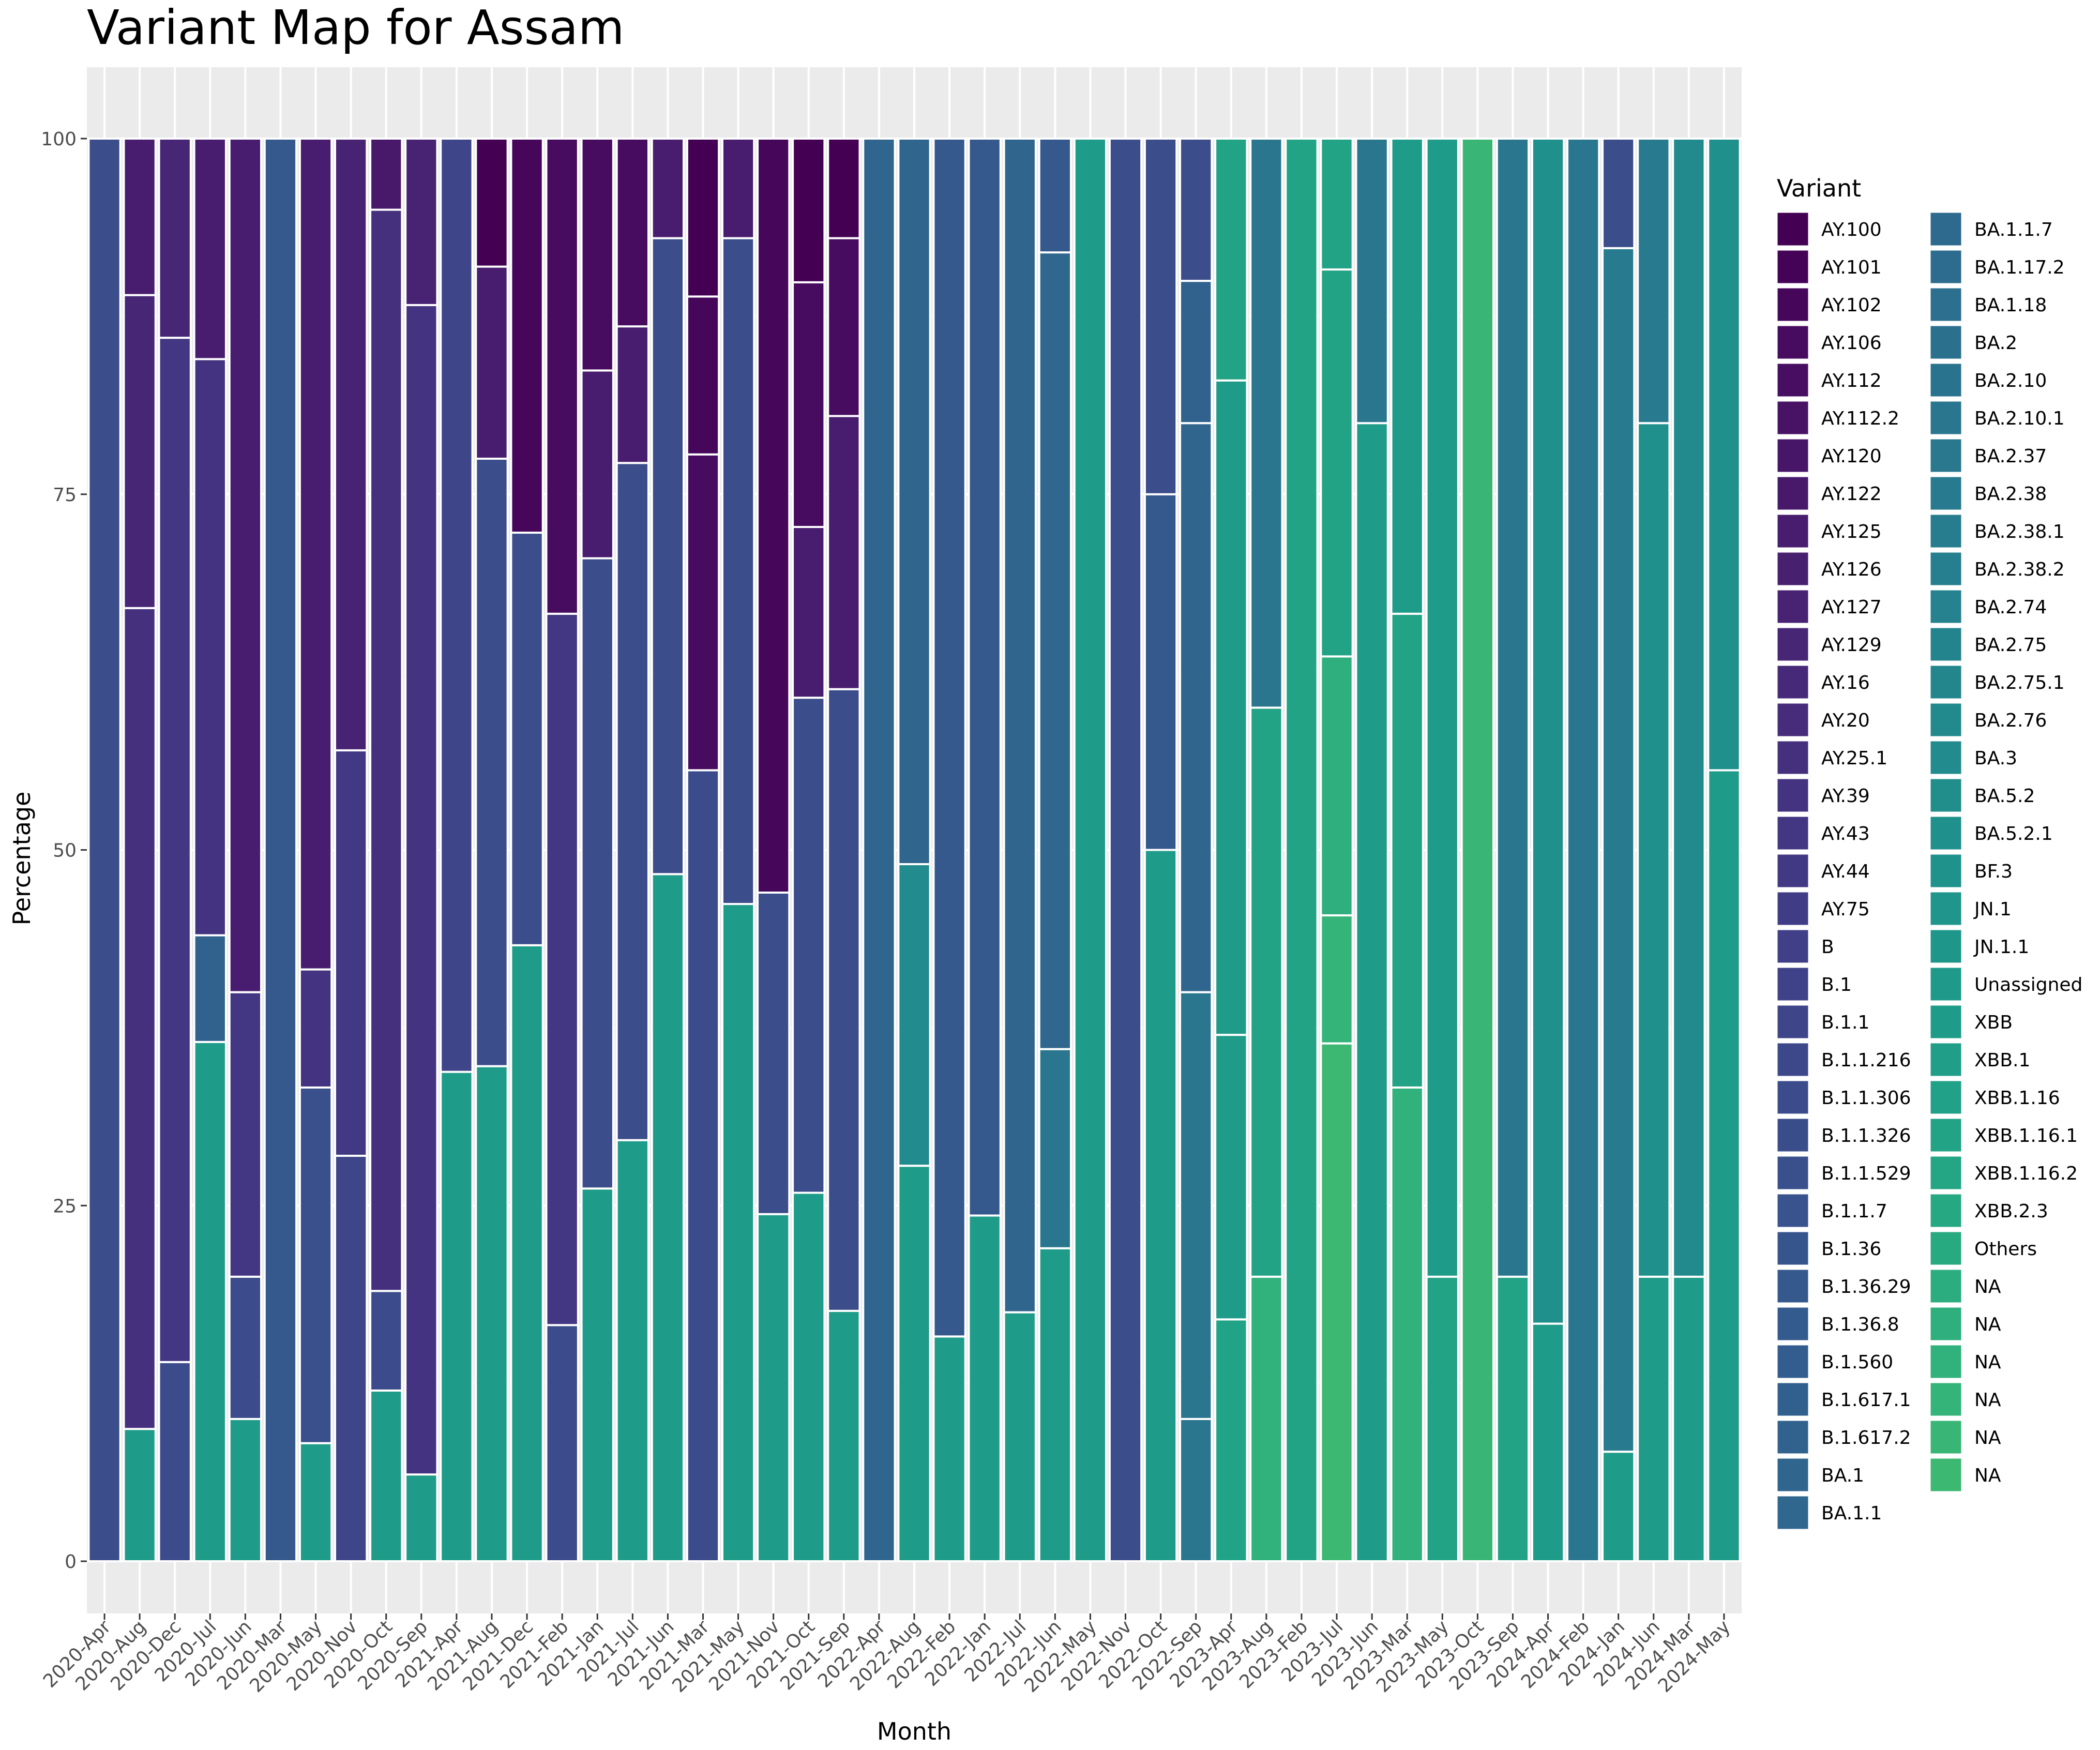 This screenshot has height=1750, width=2100. I want to click on legend-label: B.1.36.8, so click(1860, 1325).